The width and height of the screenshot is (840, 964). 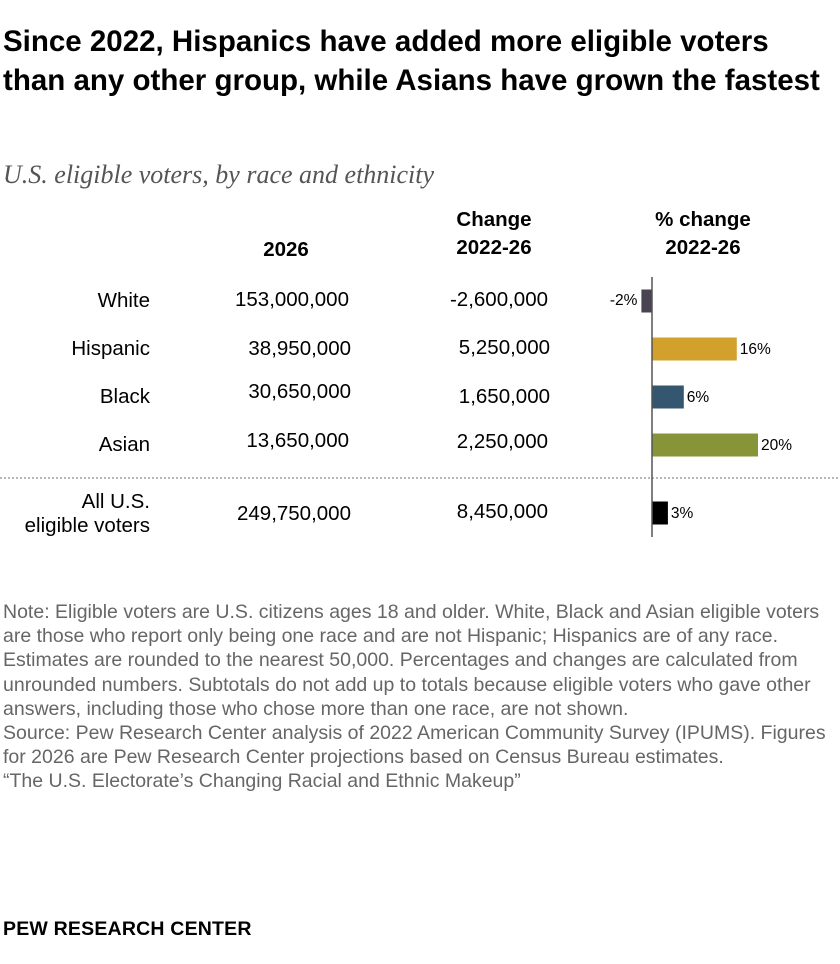 What do you see at coordinates (705, 445) in the screenshot?
I see `bar-asian` at bounding box center [705, 445].